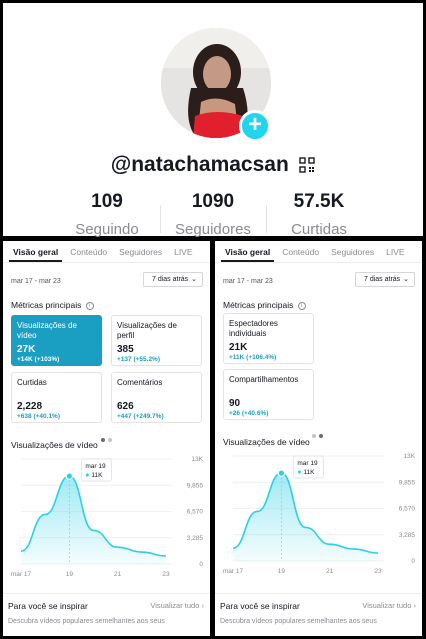 The width and height of the screenshot is (426, 639). What do you see at coordinates (319, 229) in the screenshot?
I see `stat-label: Curtidas` at bounding box center [319, 229].